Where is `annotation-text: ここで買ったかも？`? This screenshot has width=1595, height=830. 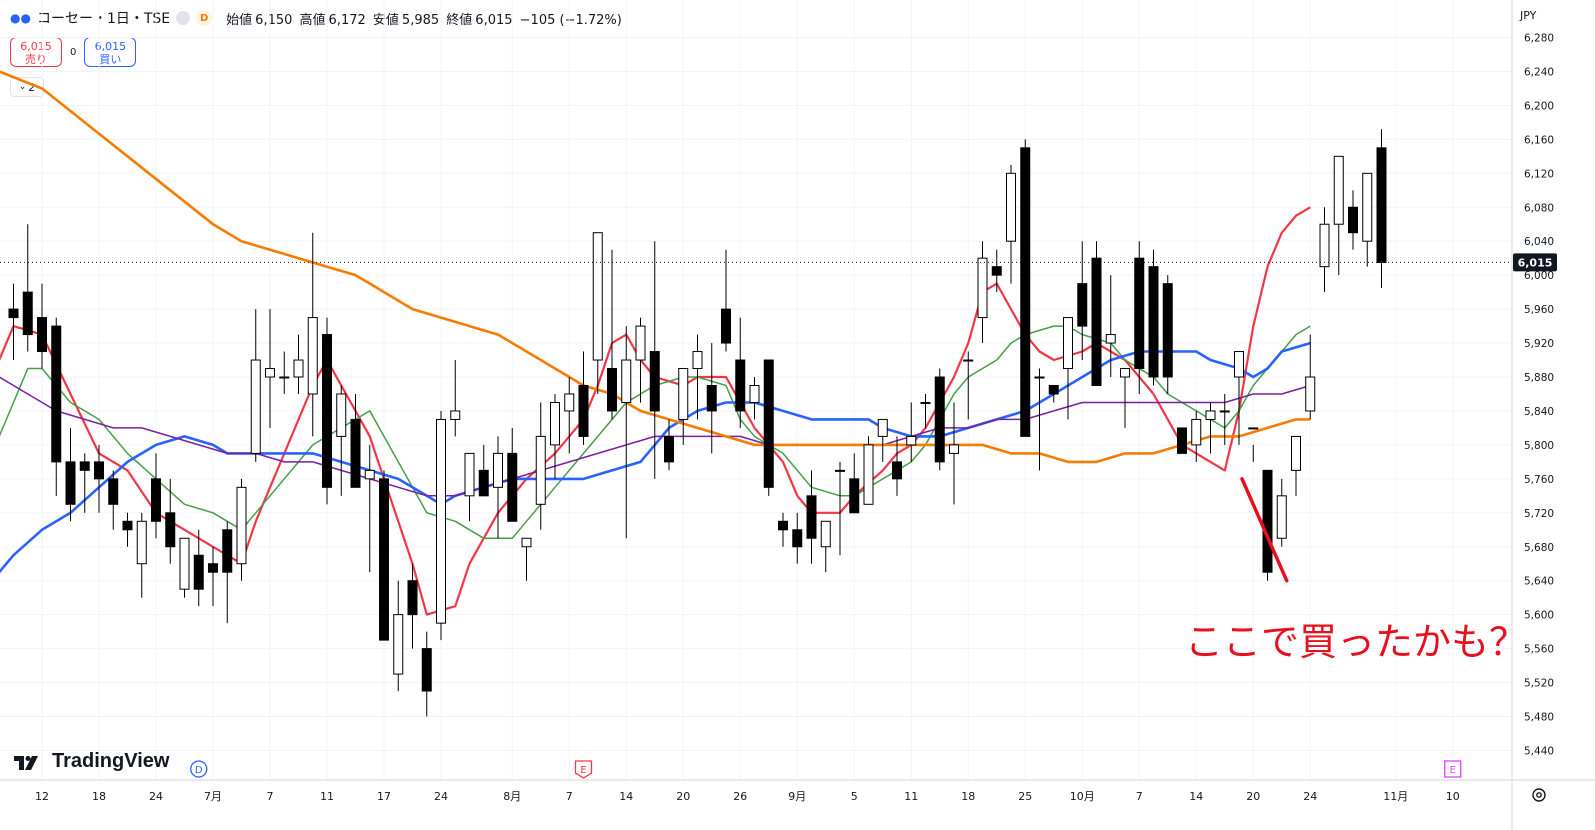
annotation-text: ここで買ったかも？ is located at coordinates (1356, 642).